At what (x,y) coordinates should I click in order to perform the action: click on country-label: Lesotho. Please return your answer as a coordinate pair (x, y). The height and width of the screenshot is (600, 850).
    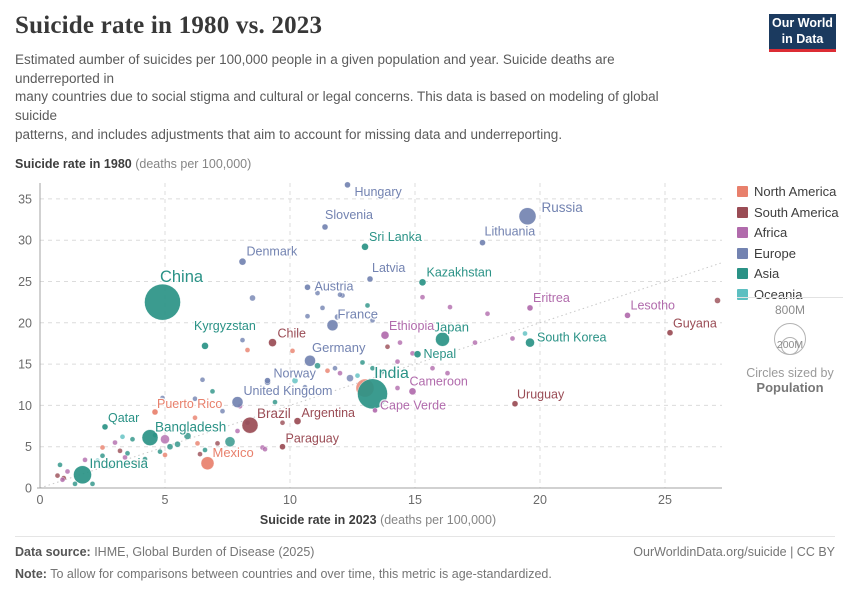
    Looking at the image, I should click on (652, 305).